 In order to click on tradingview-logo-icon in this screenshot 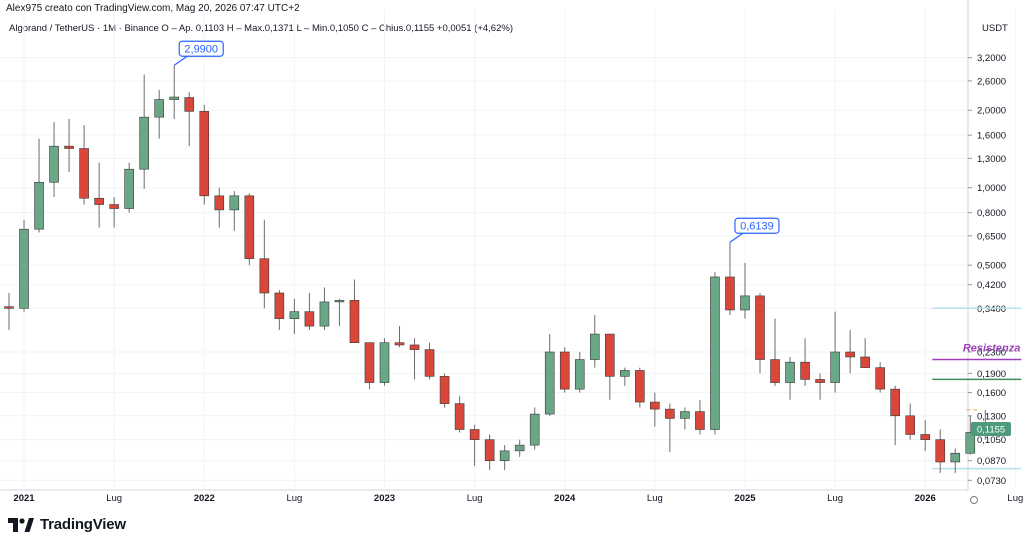, I will do `click(21, 524)`.